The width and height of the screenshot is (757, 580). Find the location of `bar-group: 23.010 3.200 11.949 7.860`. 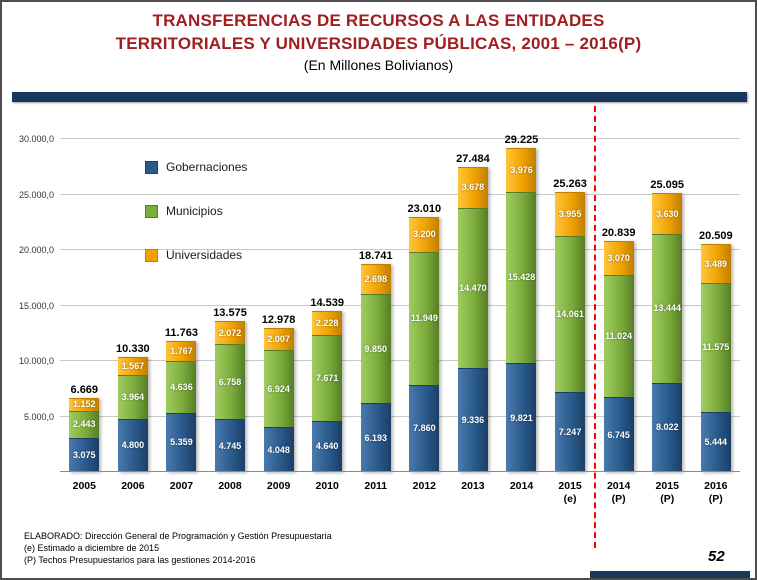

bar-group: 23.010 3.200 11.949 7.860 is located at coordinates (424, 297).